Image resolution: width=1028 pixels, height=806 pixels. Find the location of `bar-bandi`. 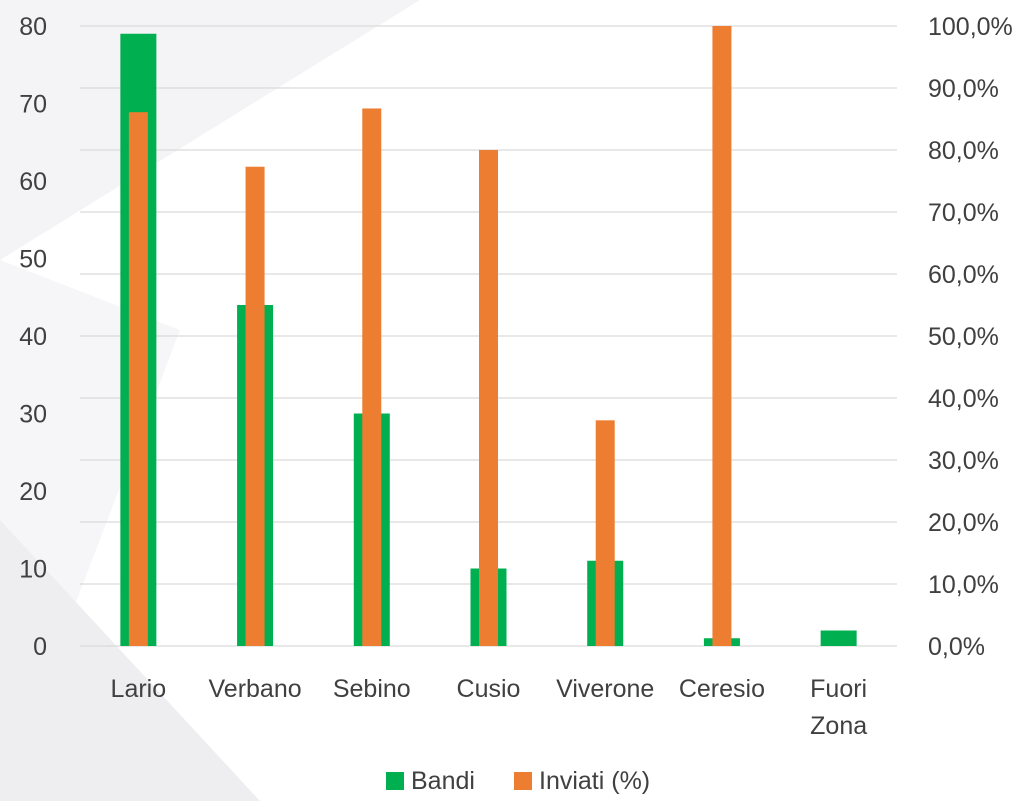

bar-bandi is located at coordinates (838, 638).